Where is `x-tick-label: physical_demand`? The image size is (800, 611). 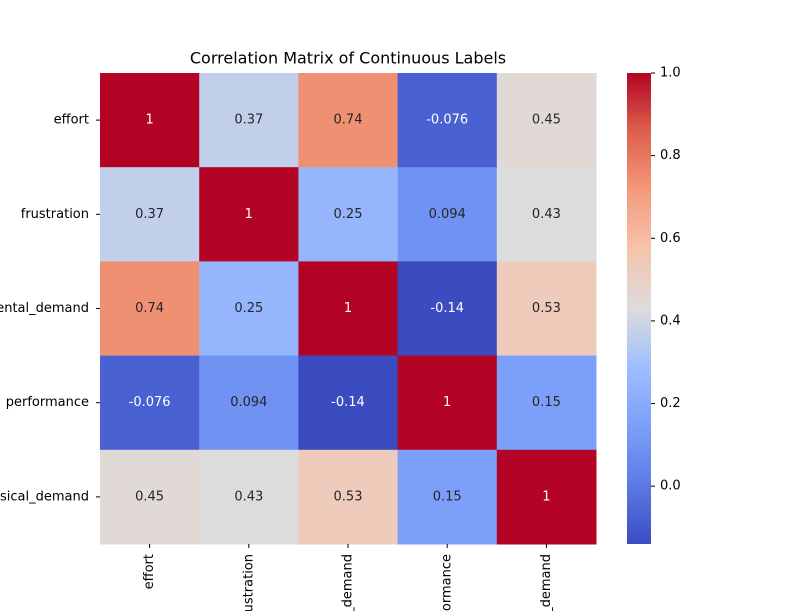 x-tick-label: physical_demand is located at coordinates (546, 582).